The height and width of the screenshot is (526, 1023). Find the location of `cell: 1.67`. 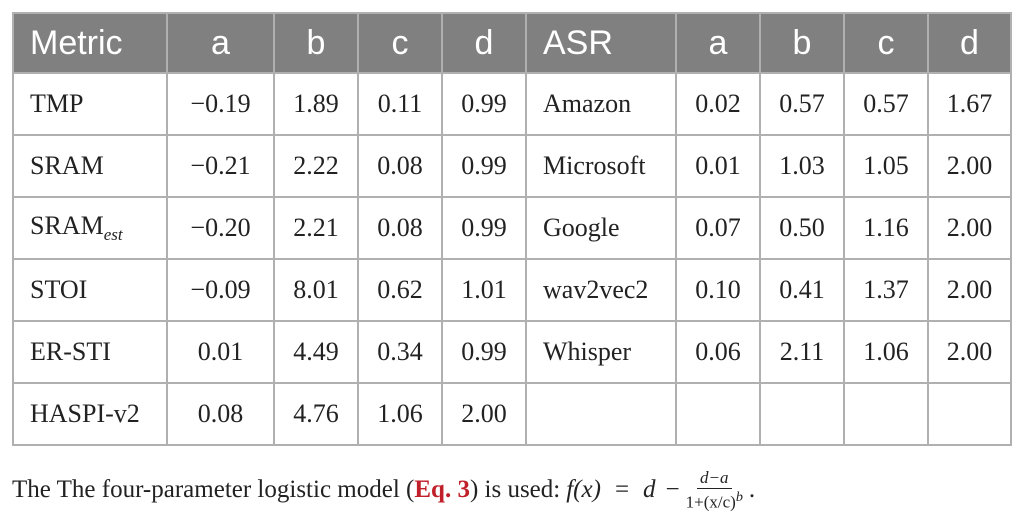

cell: 1.67 is located at coordinates (969, 104).